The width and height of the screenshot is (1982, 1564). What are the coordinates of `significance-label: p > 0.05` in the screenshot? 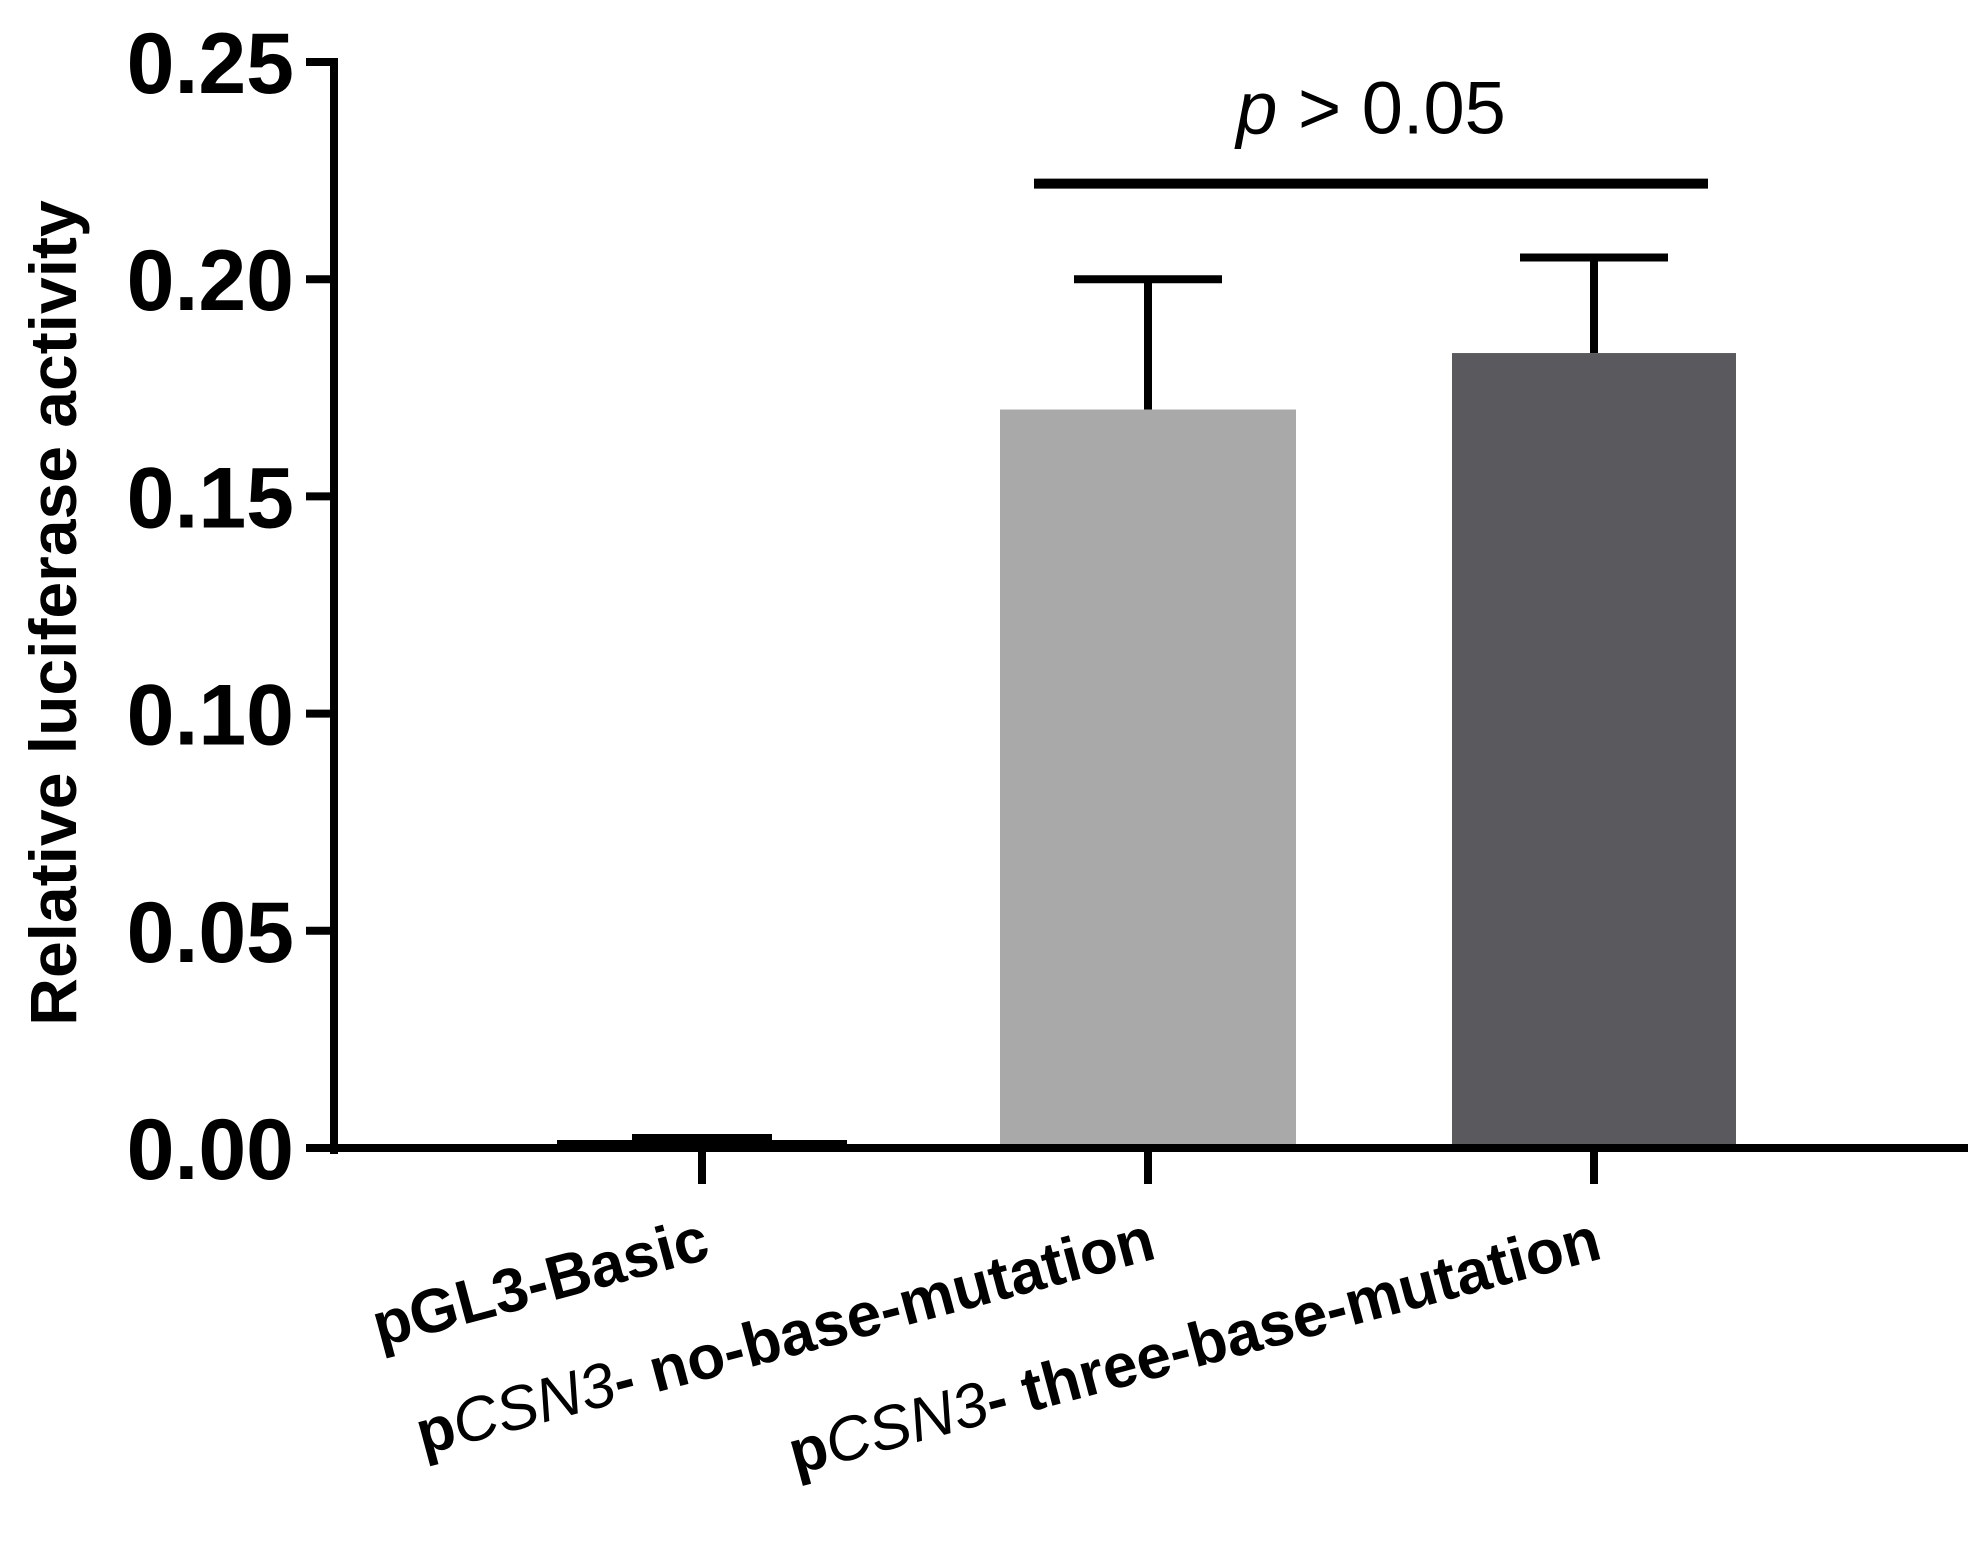 It's located at (1370, 108).